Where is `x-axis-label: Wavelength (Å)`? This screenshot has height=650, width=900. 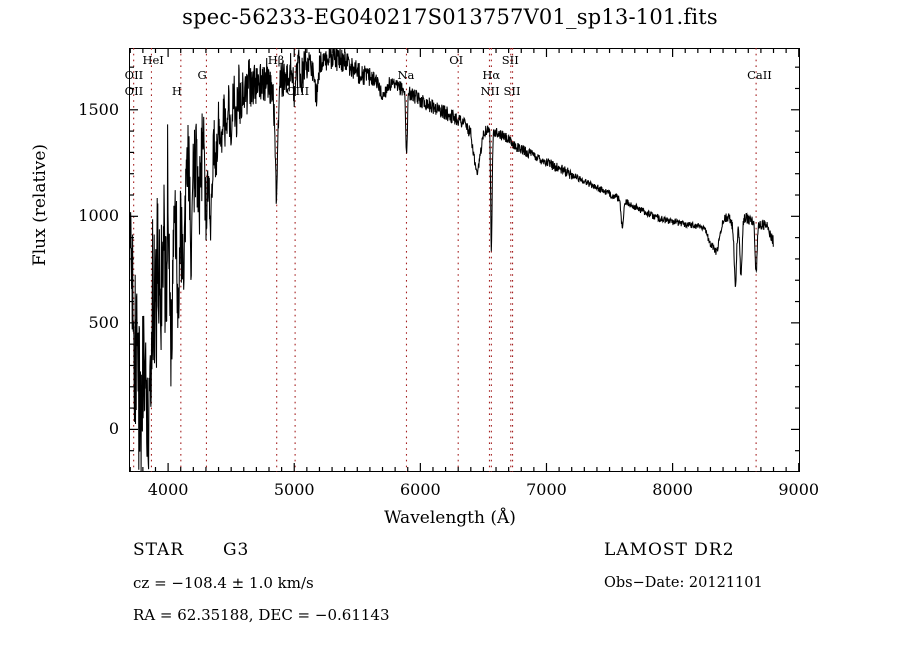
x-axis-label: Wavelength (Å) is located at coordinates (450, 518).